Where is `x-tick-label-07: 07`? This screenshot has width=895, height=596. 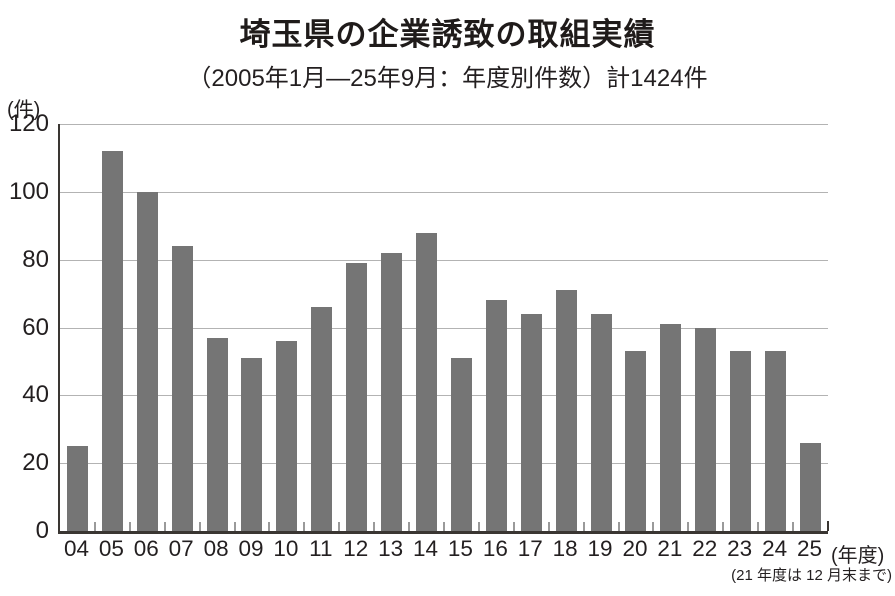
x-tick-label-07: 07 is located at coordinates (181, 548).